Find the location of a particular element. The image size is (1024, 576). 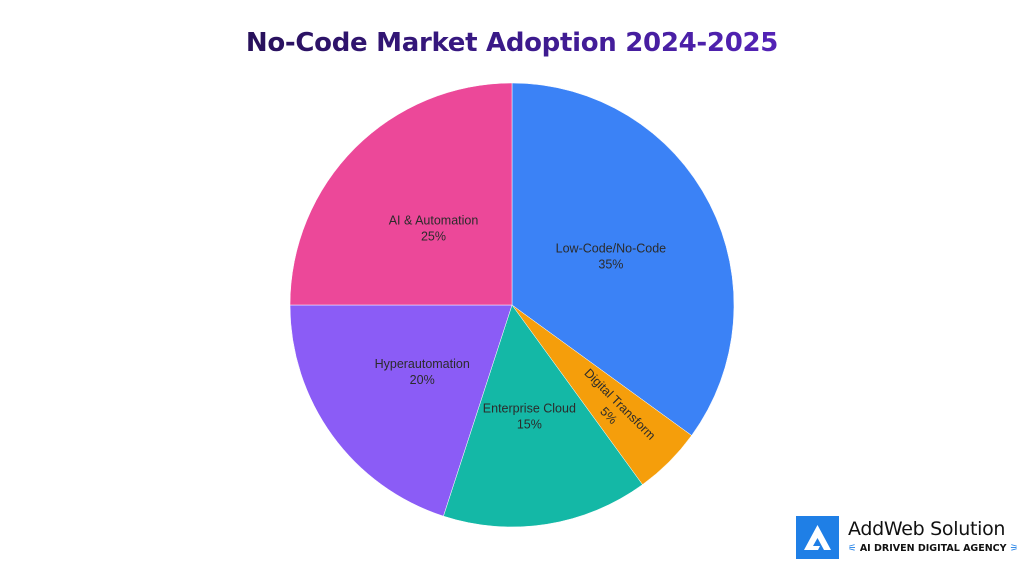

slice-label-3: Hyperautomation 20% is located at coordinates (422, 372).